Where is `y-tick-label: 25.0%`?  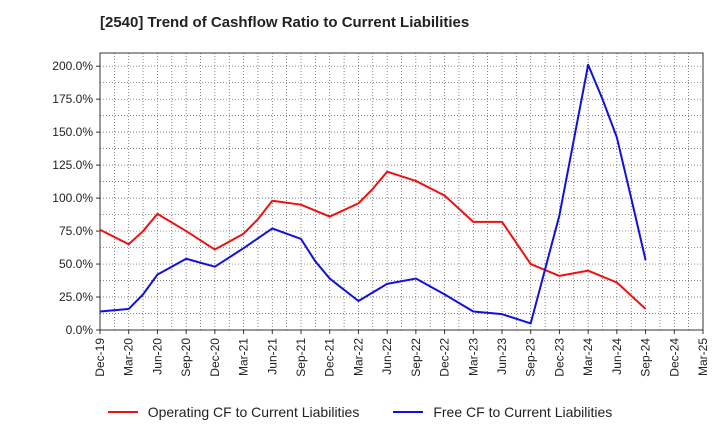 y-tick-label: 25.0% is located at coordinates (76, 297).